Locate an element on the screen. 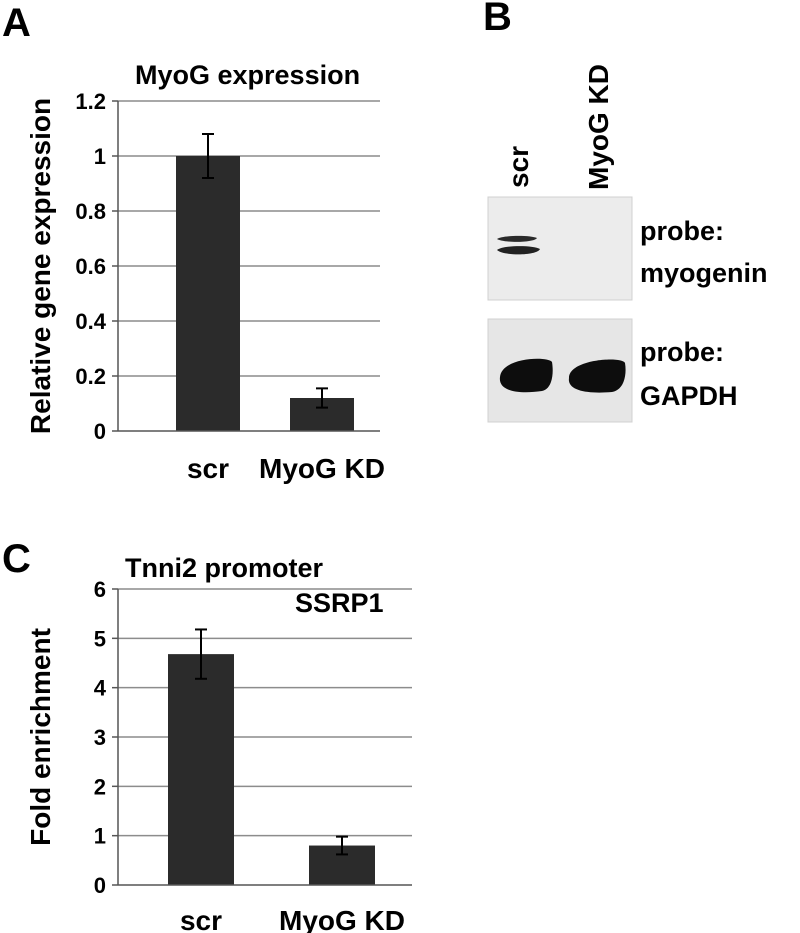 This screenshot has width=800, height=933. chart-a-grid is located at coordinates (249, 238).